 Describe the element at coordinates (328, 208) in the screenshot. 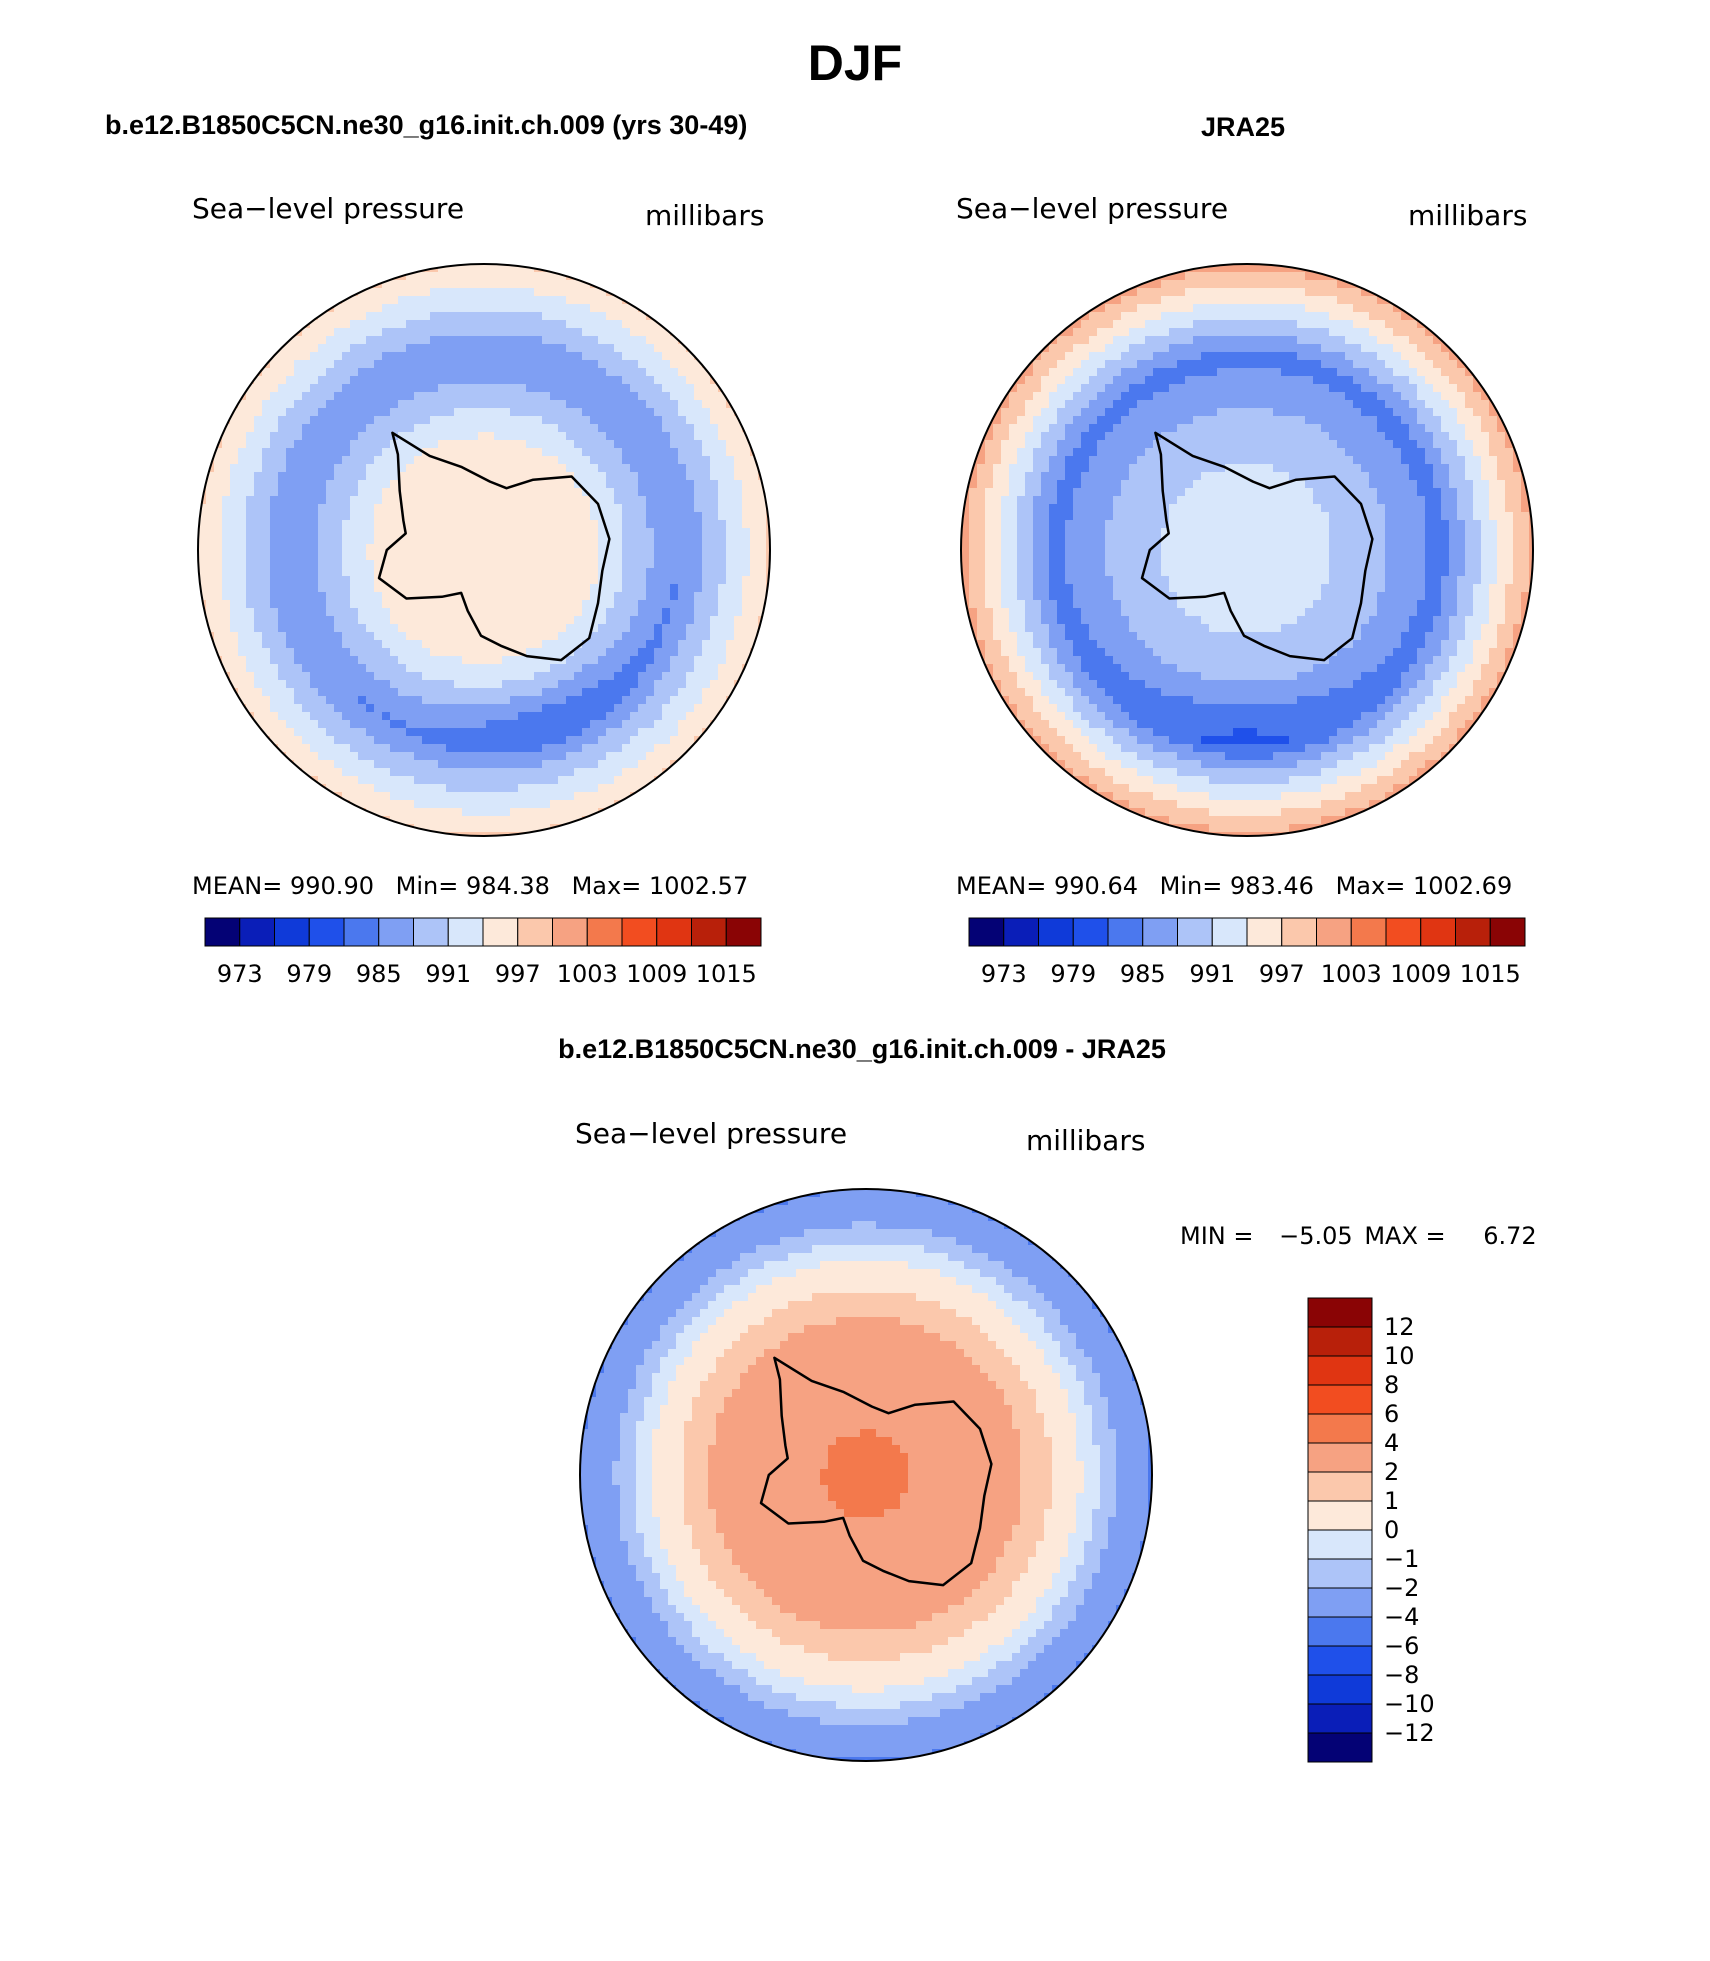

I see `model-left-label: Sea−level pressure` at that location.